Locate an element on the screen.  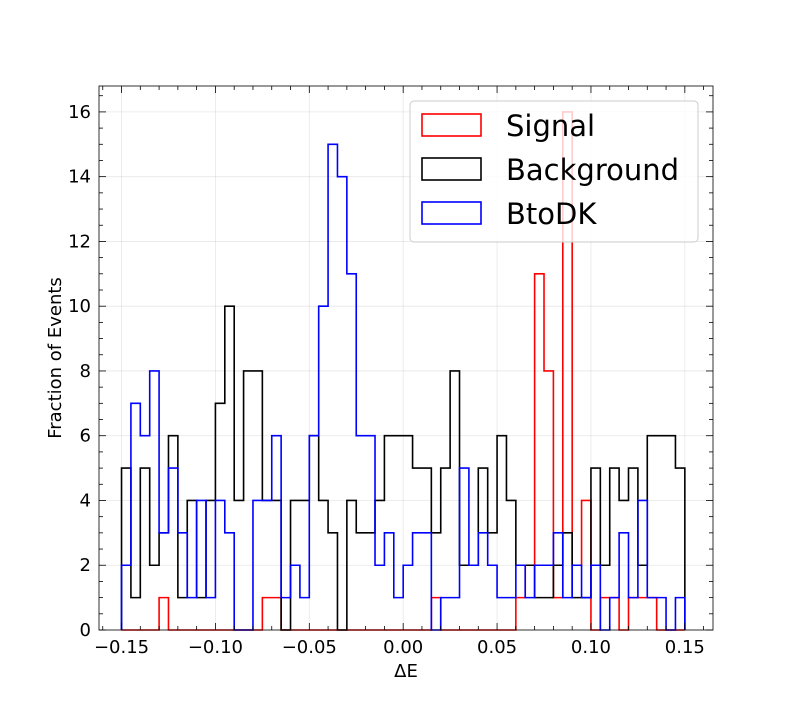
y-tick-label: 2 is located at coordinates (85, 565).